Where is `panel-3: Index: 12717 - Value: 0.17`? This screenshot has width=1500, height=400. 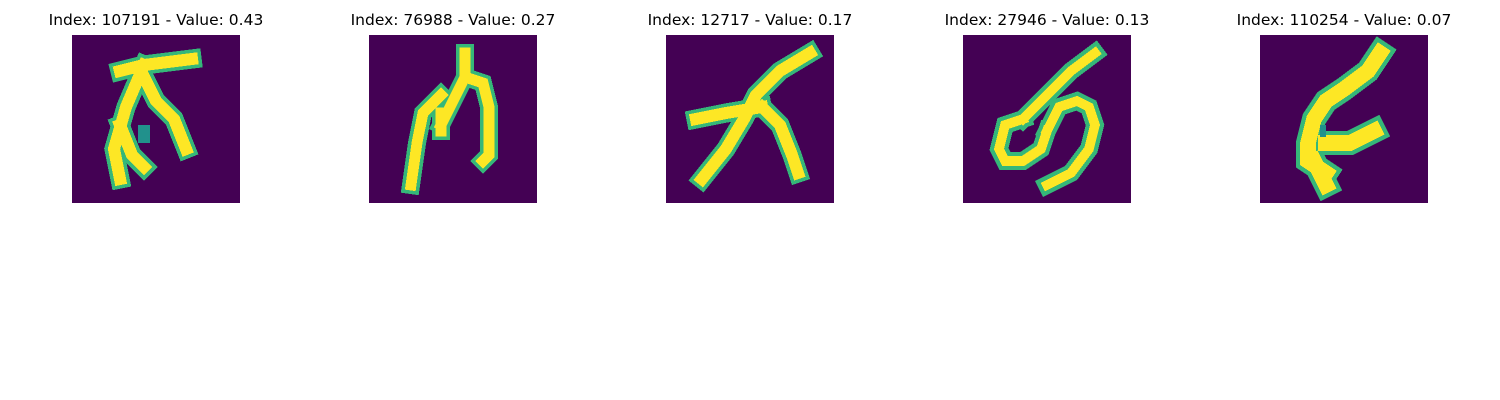
panel-3: Index: 12717 - Value: 0.17 is located at coordinates (750, 105).